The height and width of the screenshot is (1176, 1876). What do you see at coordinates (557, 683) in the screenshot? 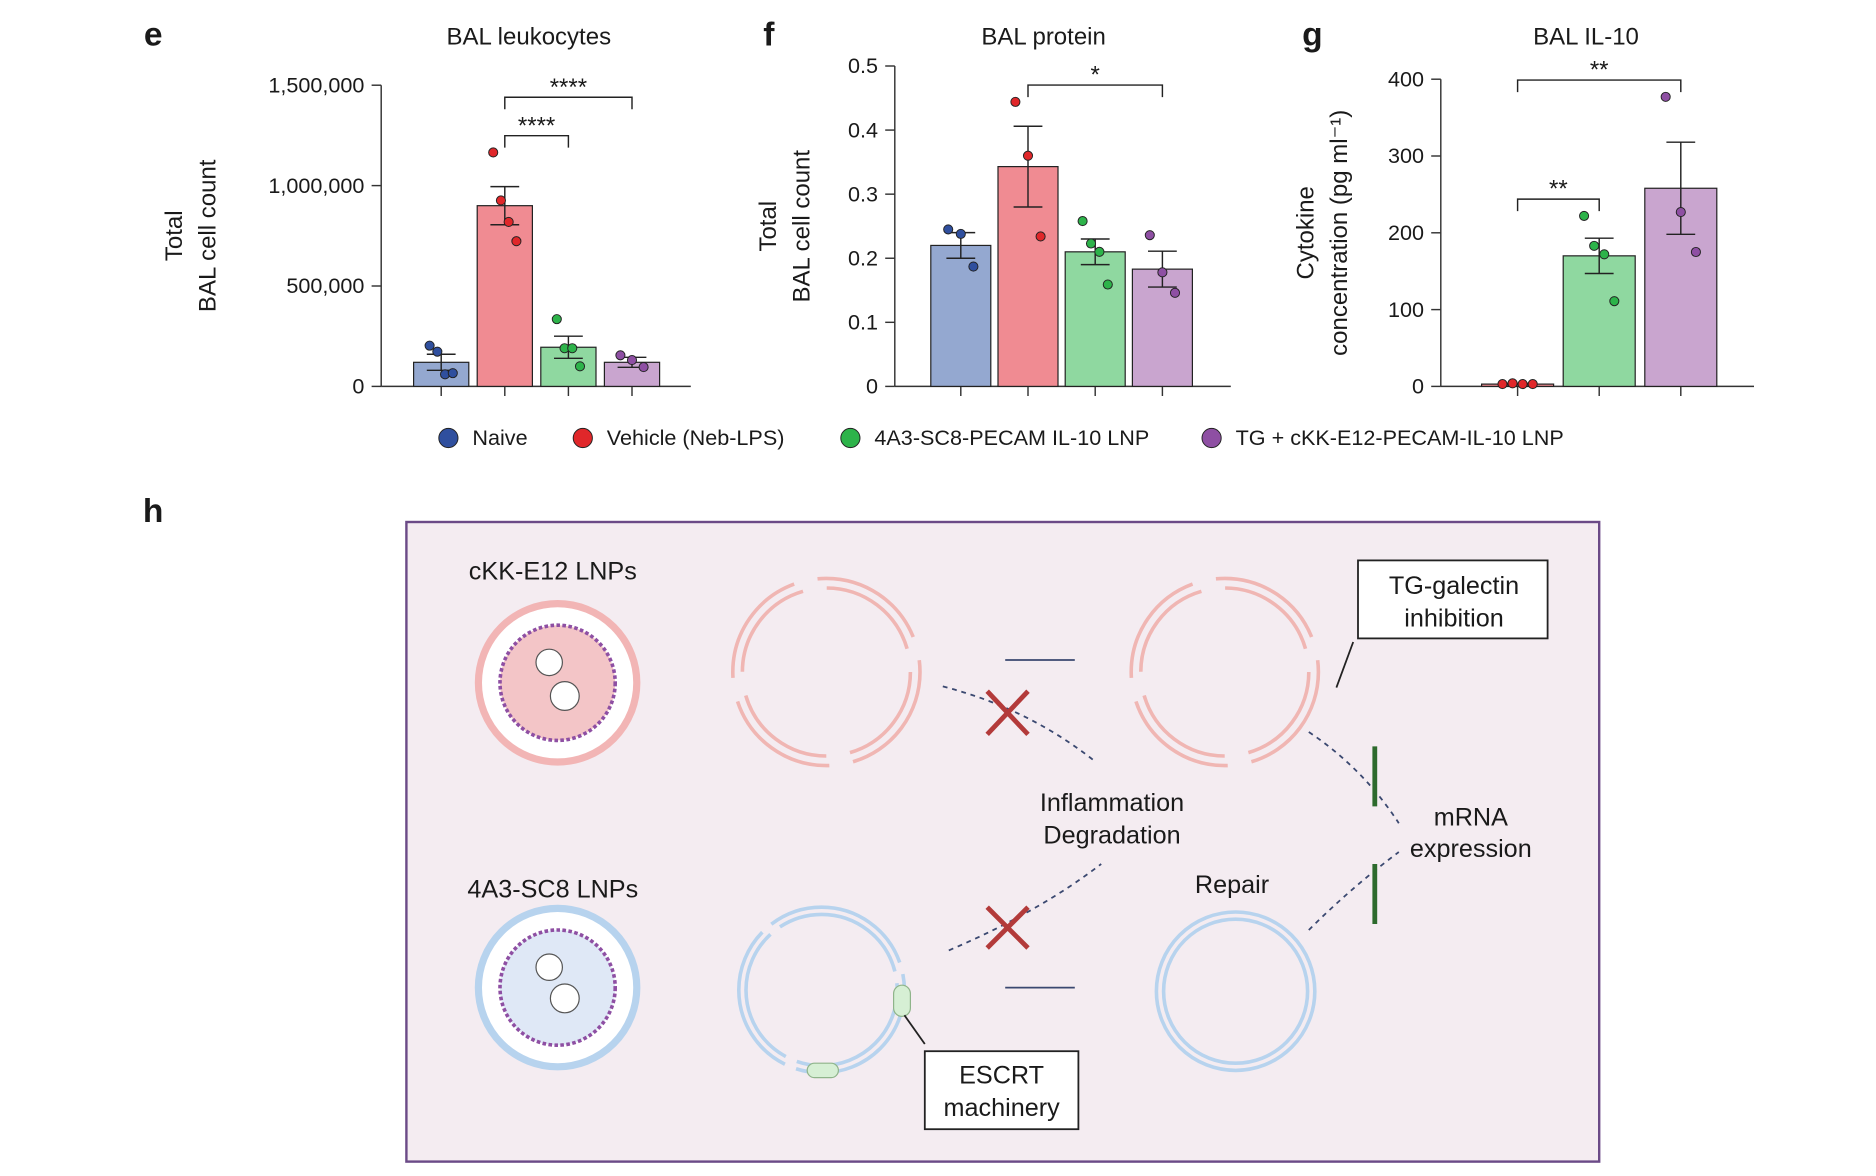
I see `ckk-lnp` at bounding box center [557, 683].